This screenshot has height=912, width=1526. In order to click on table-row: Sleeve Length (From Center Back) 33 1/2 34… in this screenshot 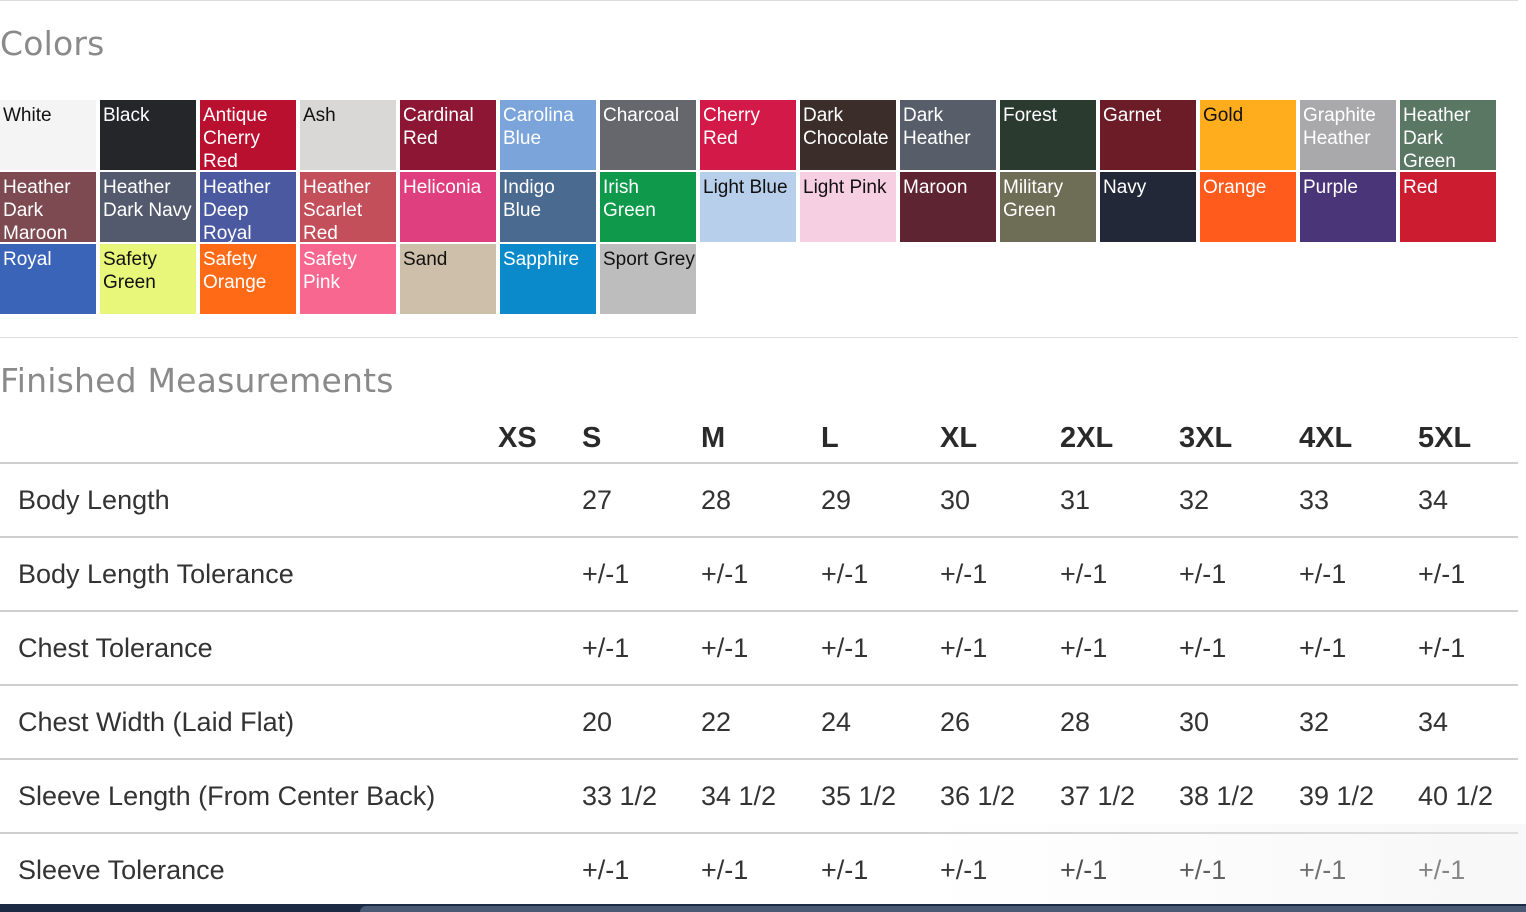, I will do `click(759, 797)`.